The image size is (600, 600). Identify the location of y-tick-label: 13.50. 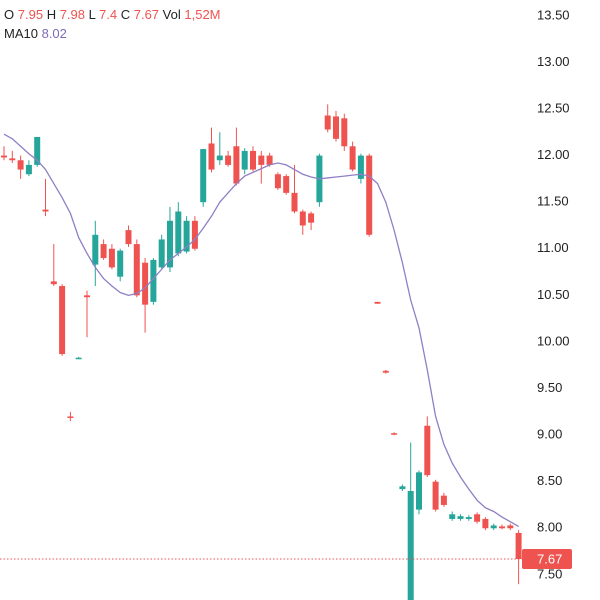
(553, 14).